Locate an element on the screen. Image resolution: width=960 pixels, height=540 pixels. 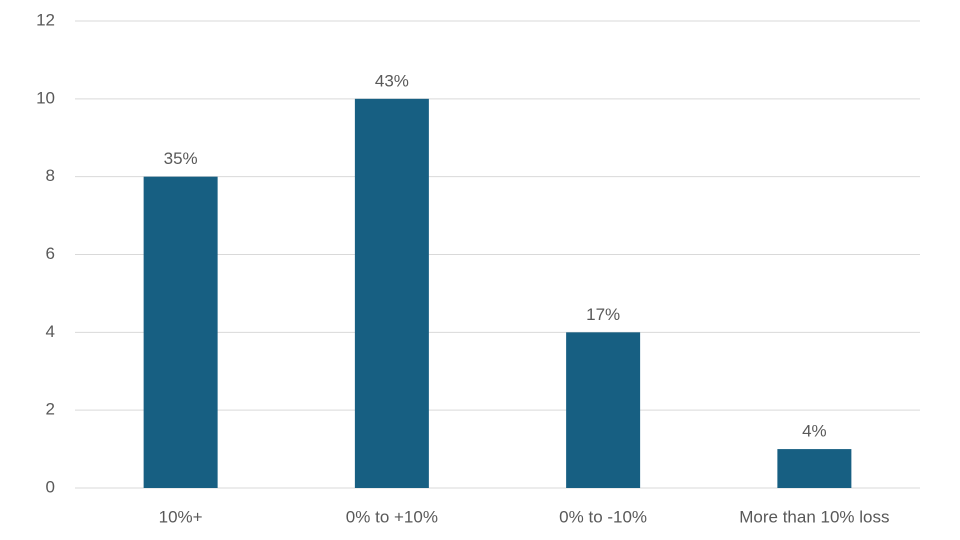
y-tick-label: 2 is located at coordinates (50, 409).